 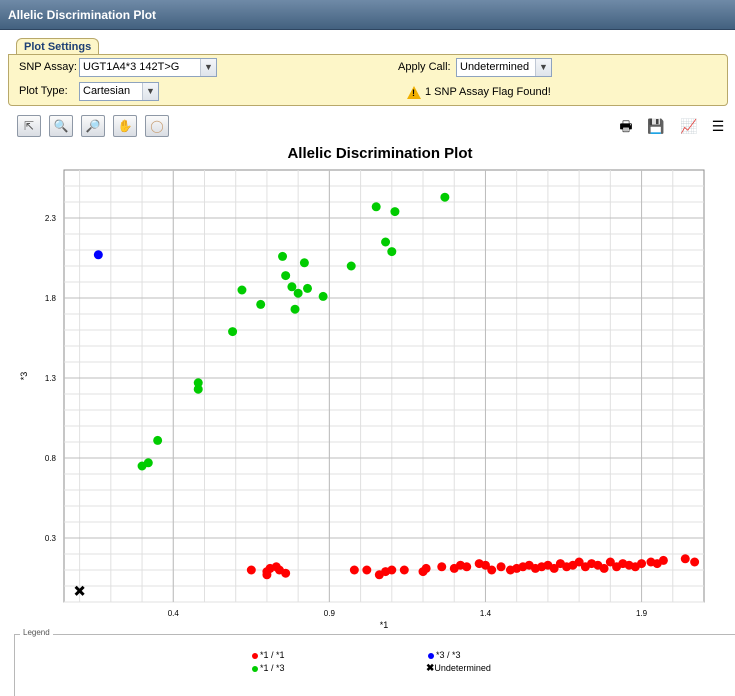 What do you see at coordinates (174, 613) in the screenshot?
I see `x-tick-label: 0.4` at bounding box center [174, 613].